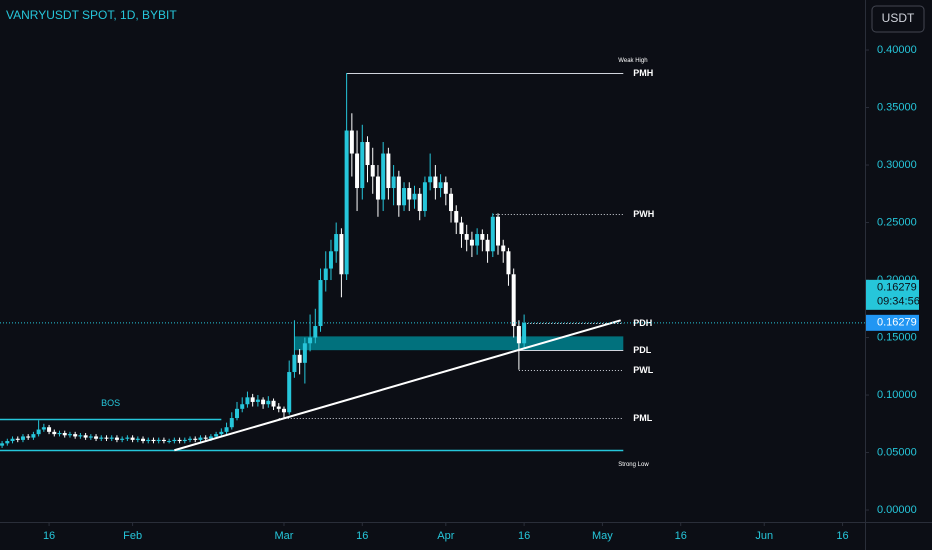 The width and height of the screenshot is (932, 550). What do you see at coordinates (445, 536) in the screenshot?
I see `x-tick-label: Apr` at bounding box center [445, 536].